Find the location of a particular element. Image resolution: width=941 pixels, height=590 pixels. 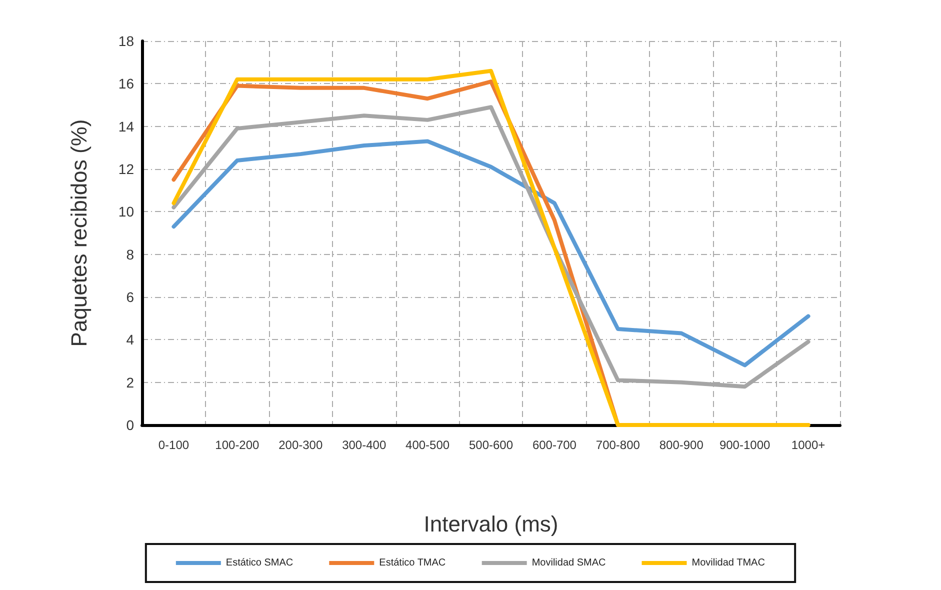

x-tick-label: 400-500 is located at coordinates (428, 445).